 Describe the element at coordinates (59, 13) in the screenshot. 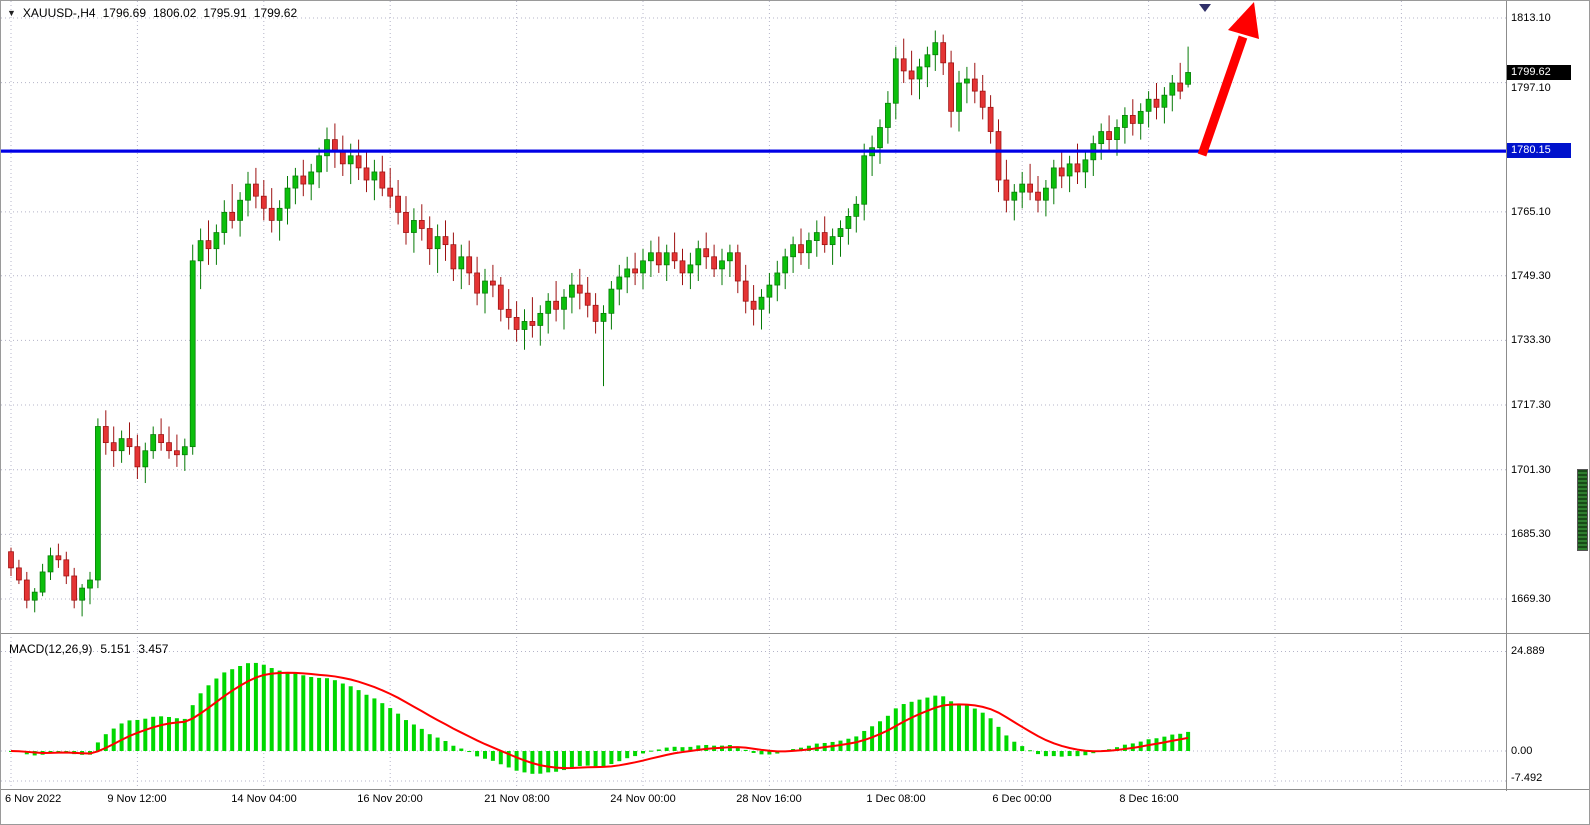

I see `symbol-period-label: XAUUSD-,H4` at that location.